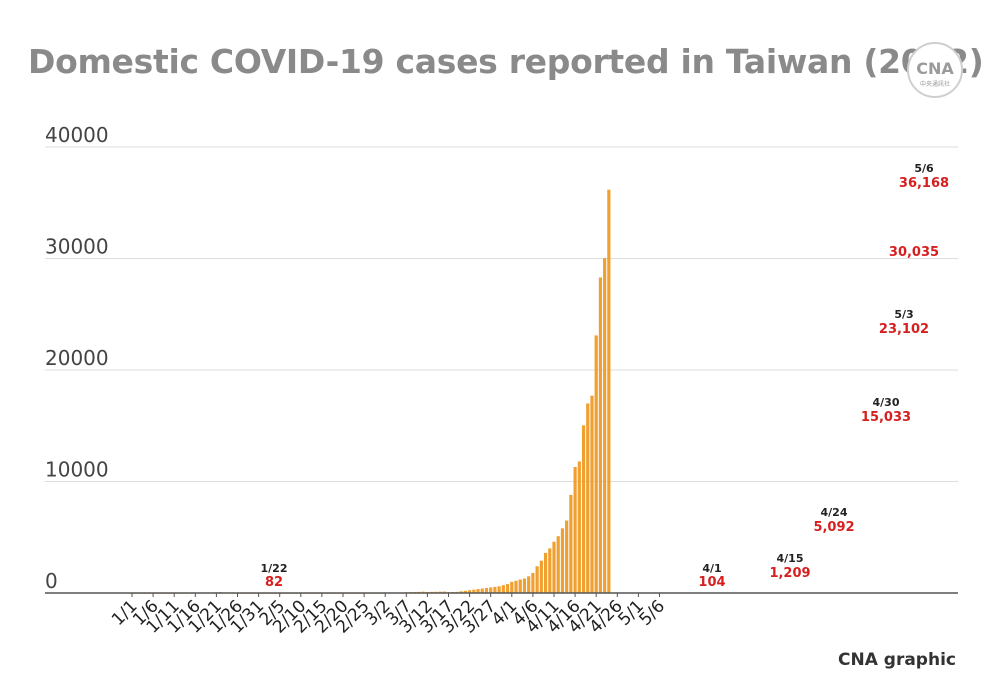  What do you see at coordinates (834, 512) in the screenshot?
I see `annotation-date: 4/24` at bounding box center [834, 512].